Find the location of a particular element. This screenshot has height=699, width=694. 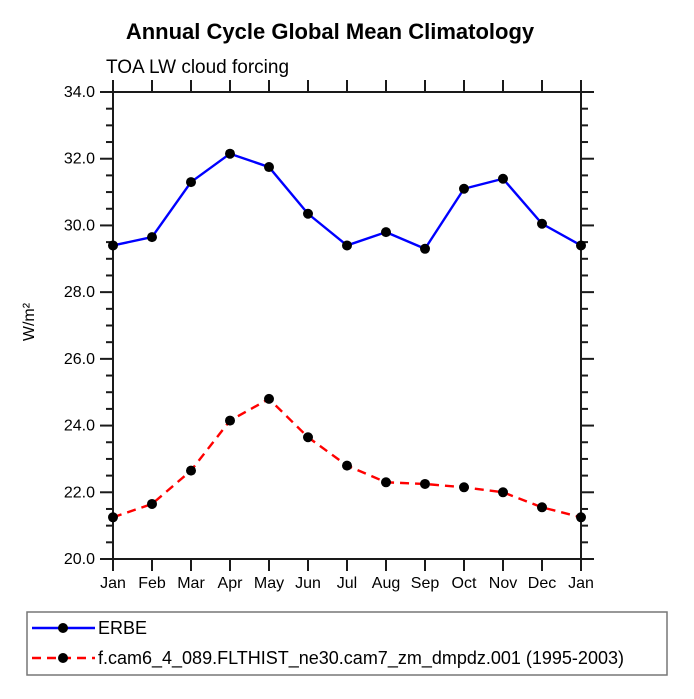

x-tick-label: Dec is located at coordinates (542, 583).